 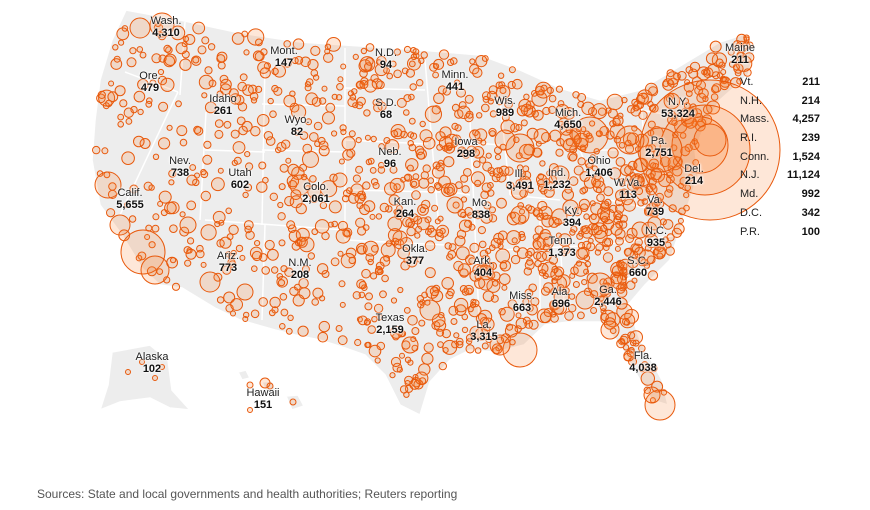 I want to click on side-state-count: 211, so click(x=811, y=82).